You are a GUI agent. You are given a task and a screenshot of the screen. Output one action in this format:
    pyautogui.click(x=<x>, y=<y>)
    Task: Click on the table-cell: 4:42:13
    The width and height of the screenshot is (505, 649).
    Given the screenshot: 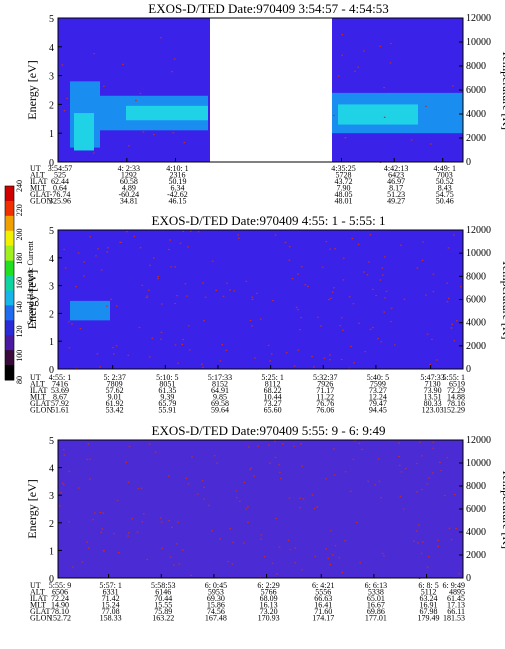 What is the action you would take?
    pyautogui.click(x=396, y=168)
    